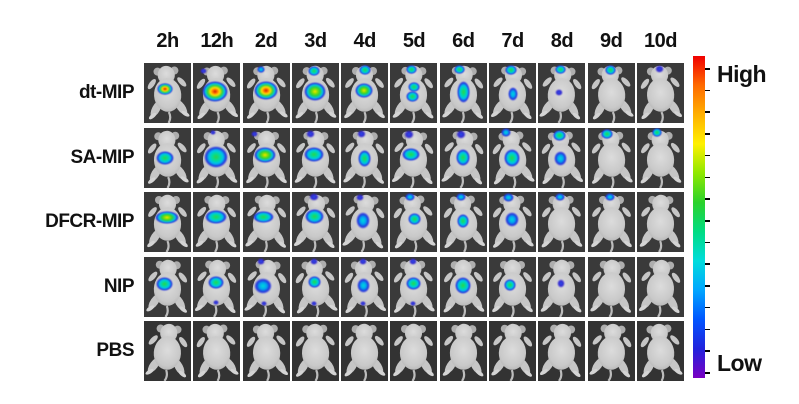 The width and height of the screenshot is (799, 404). I want to click on mouse-panel-dfcr-mip-8d, so click(562, 222).